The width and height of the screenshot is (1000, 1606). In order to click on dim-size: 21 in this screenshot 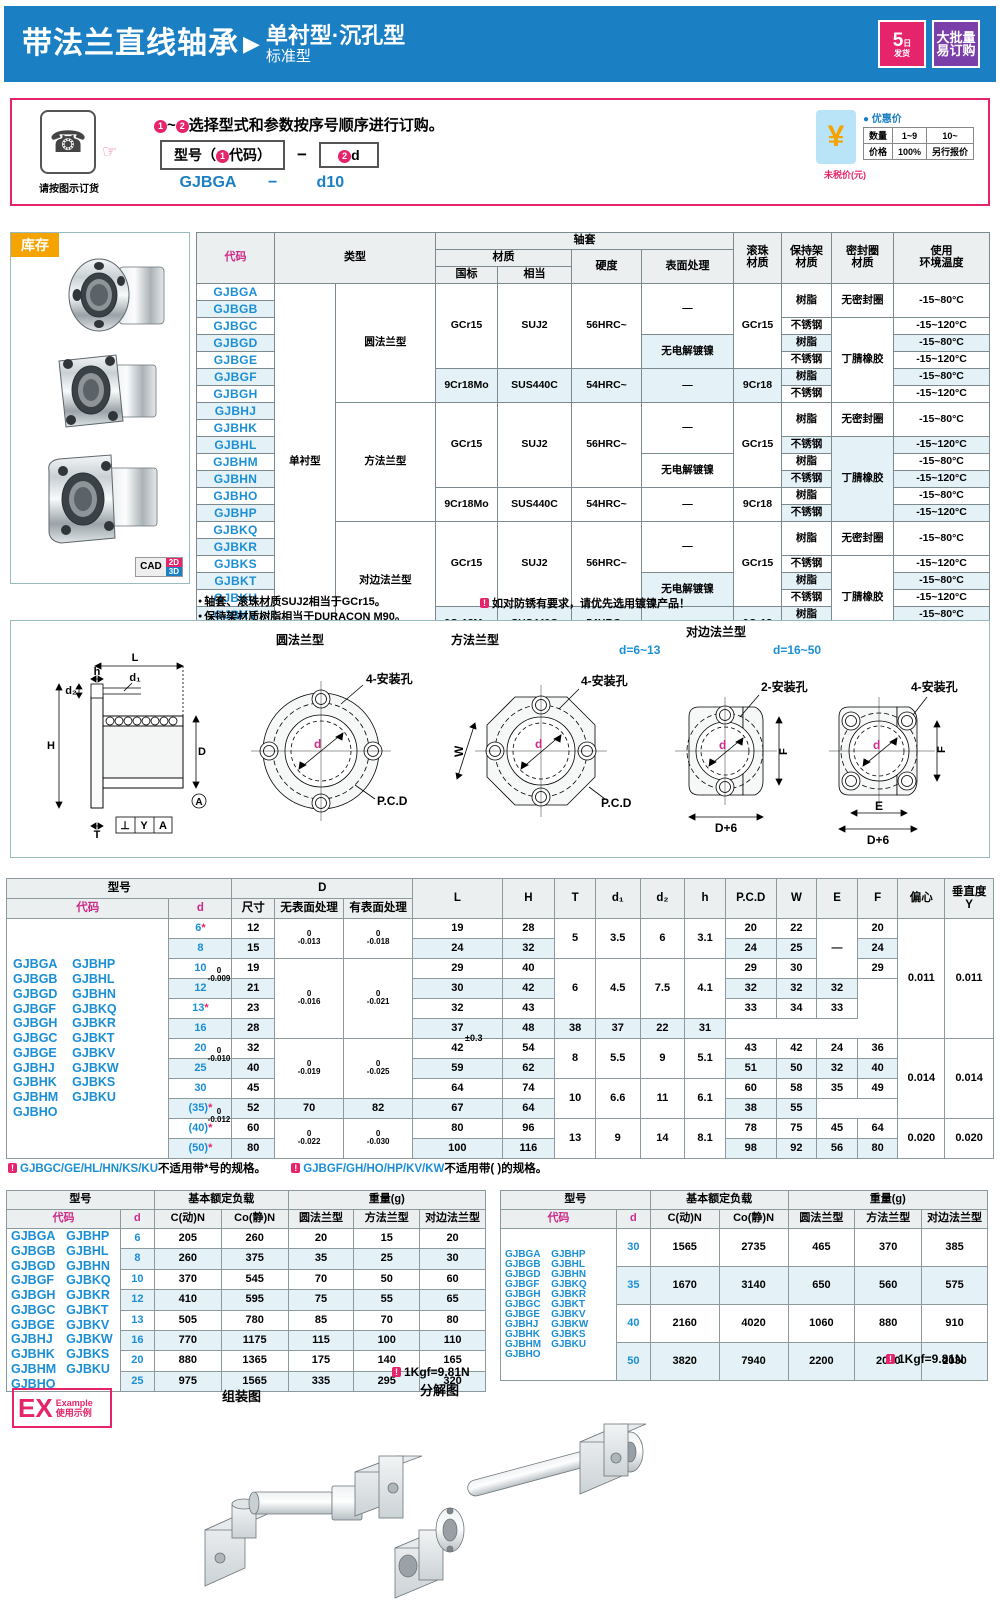, I will do `click(253, 988)`.